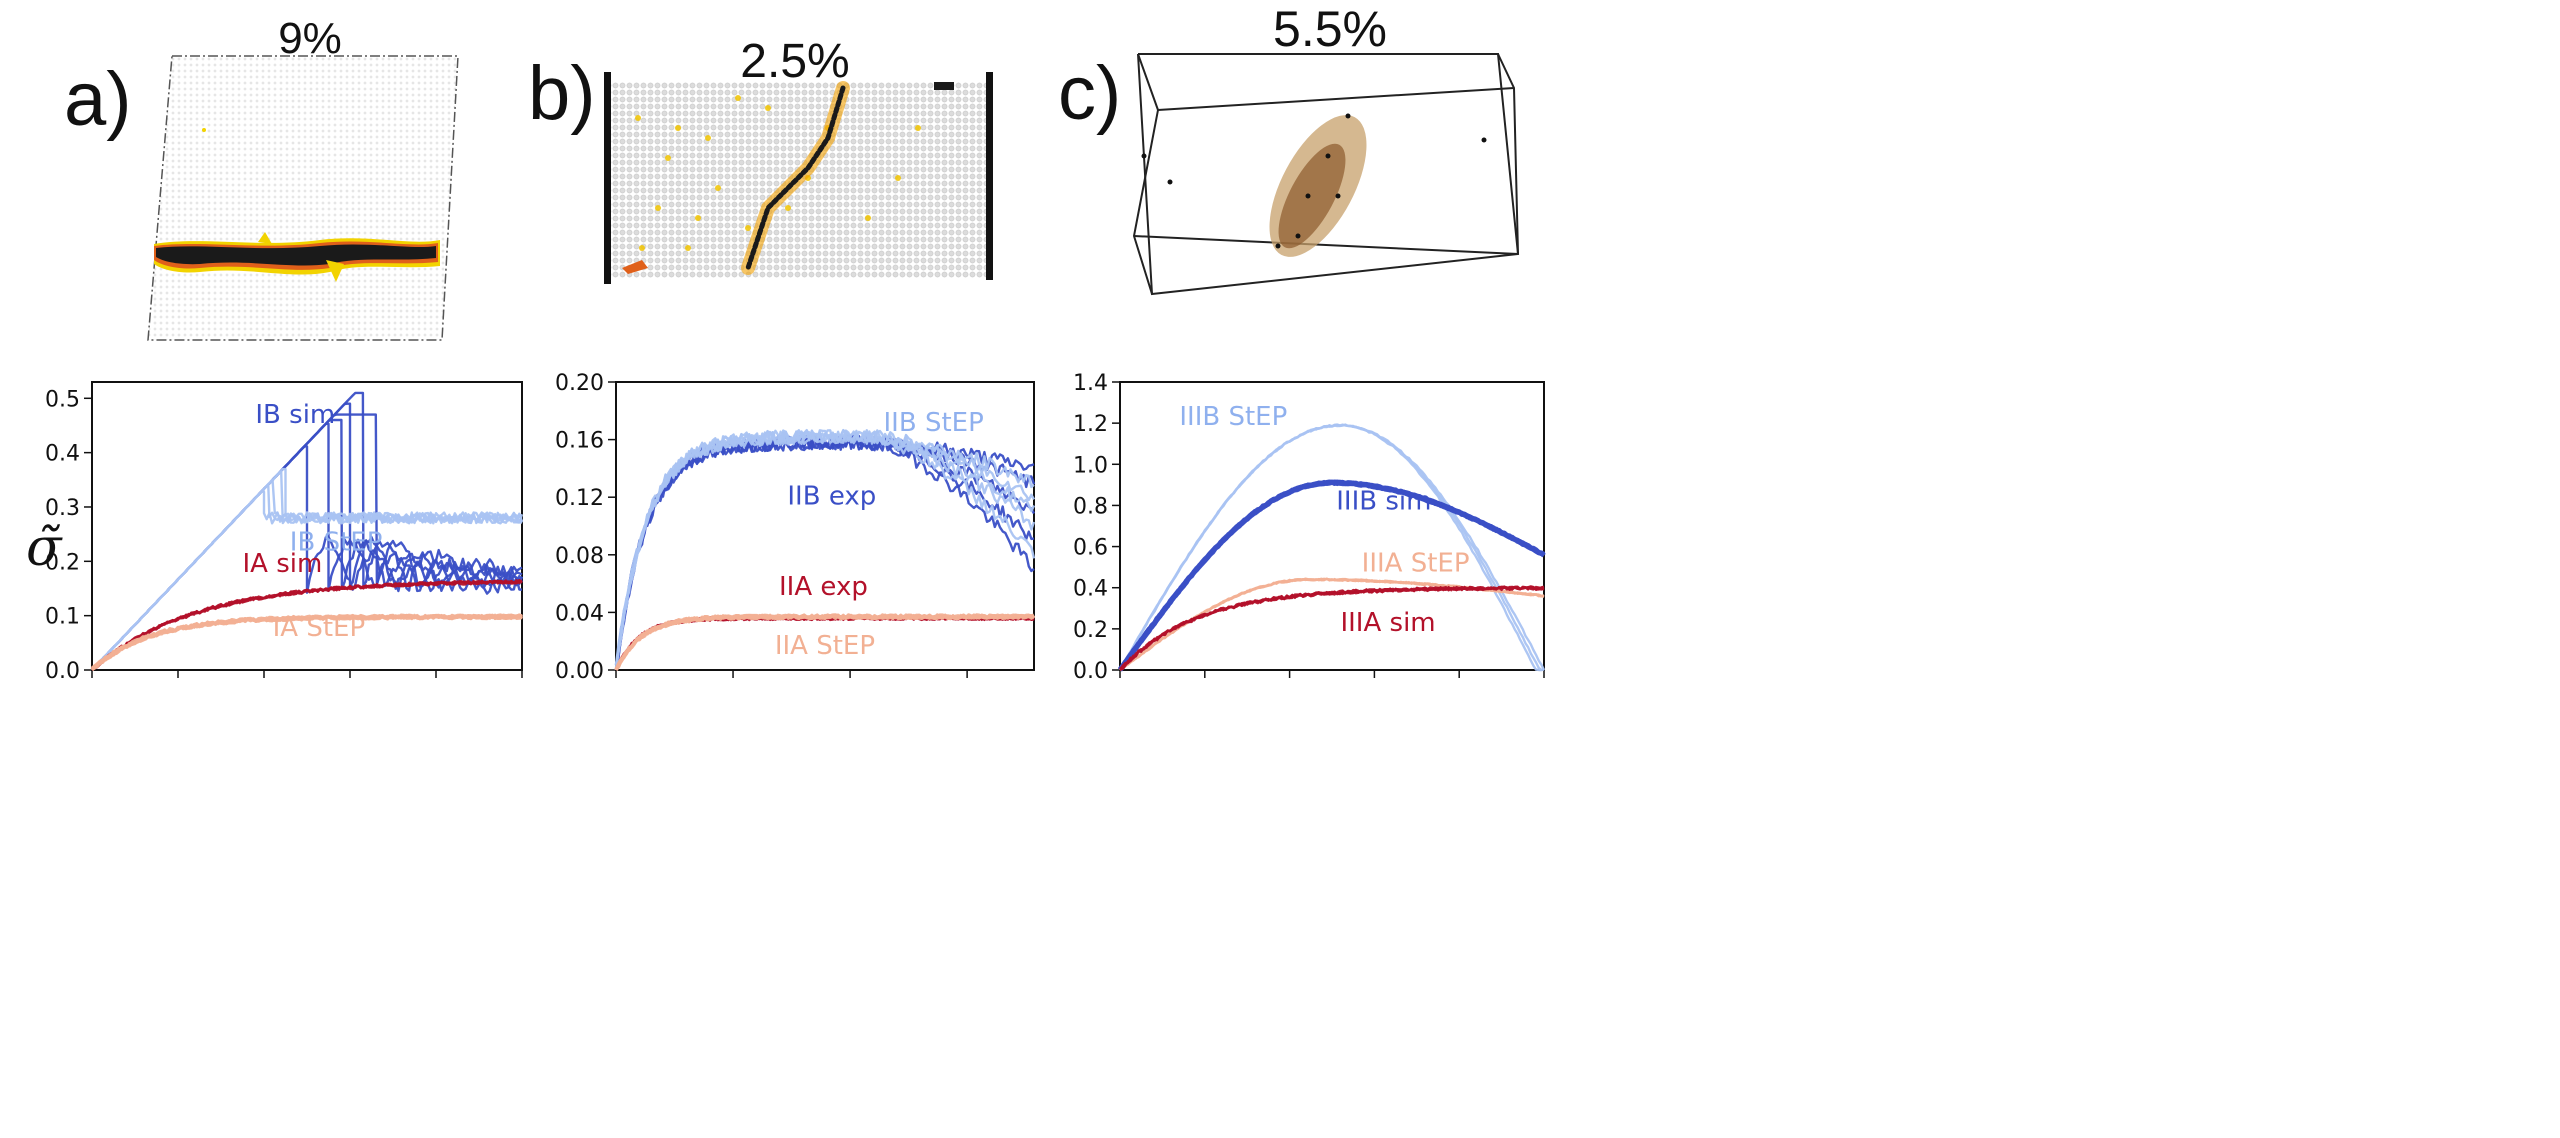  I want to click on y-tick-label: 0.12, so click(579, 498).